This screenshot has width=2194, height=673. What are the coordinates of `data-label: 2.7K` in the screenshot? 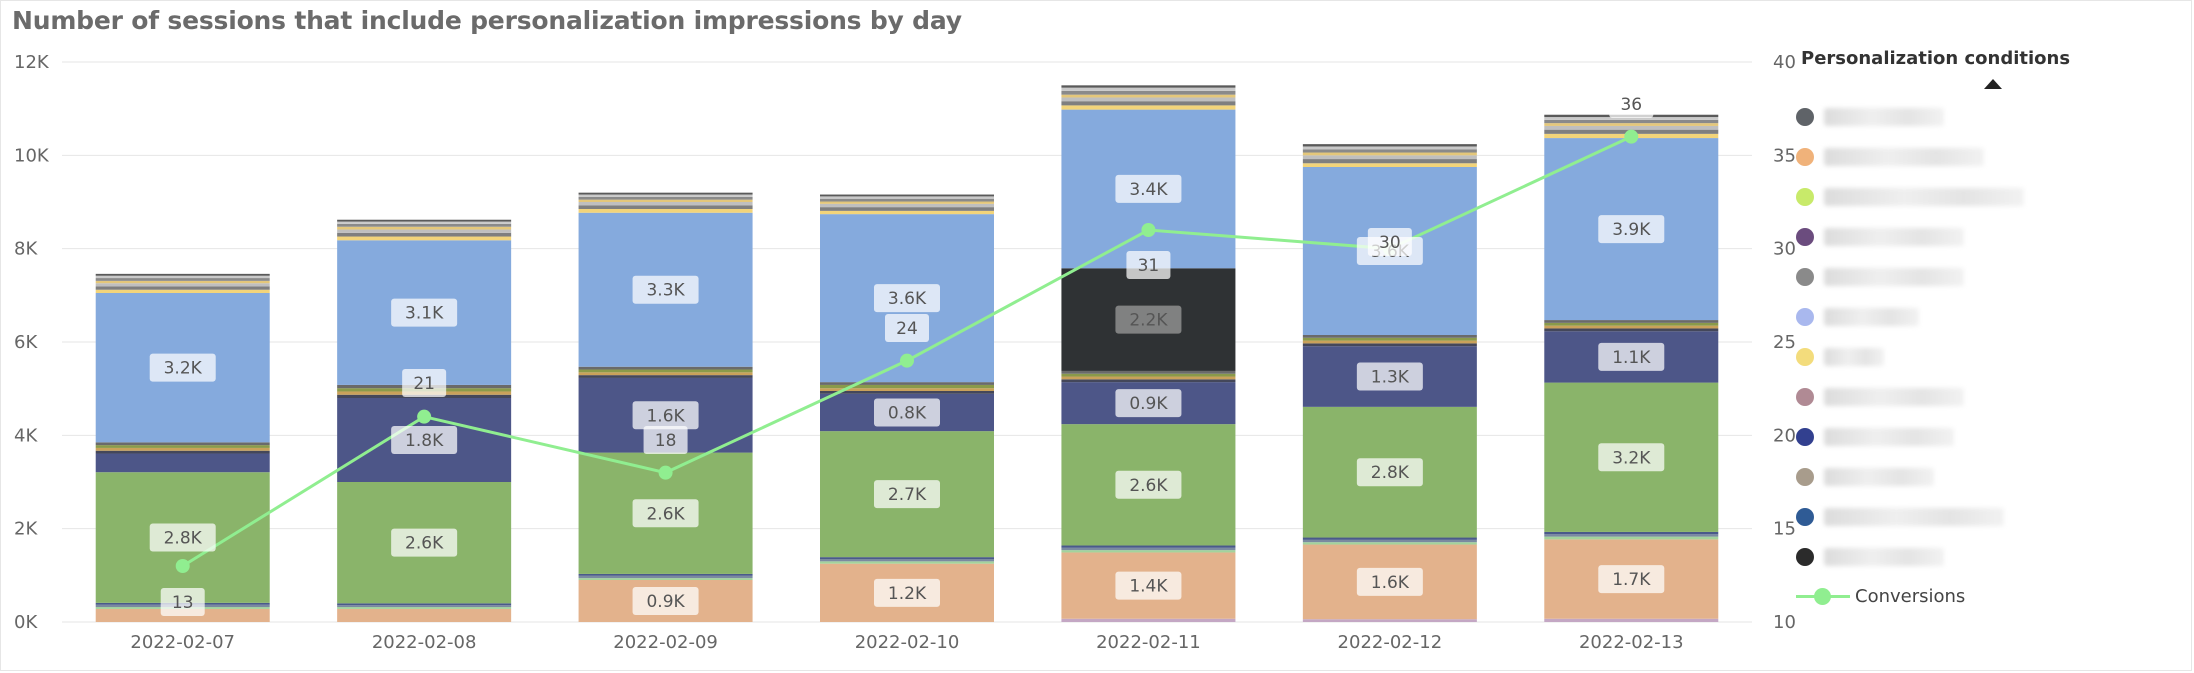 It's located at (907, 495).